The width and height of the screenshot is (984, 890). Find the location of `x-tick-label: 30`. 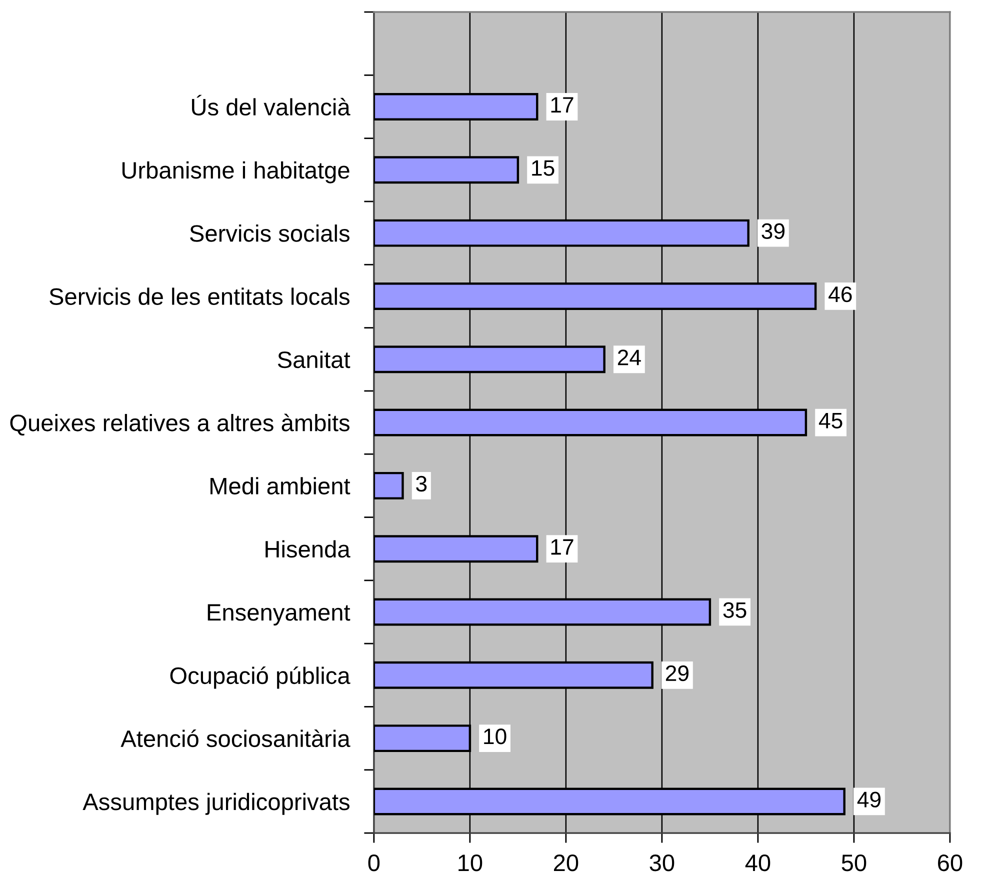

x-tick-label: 30 is located at coordinates (662, 863).